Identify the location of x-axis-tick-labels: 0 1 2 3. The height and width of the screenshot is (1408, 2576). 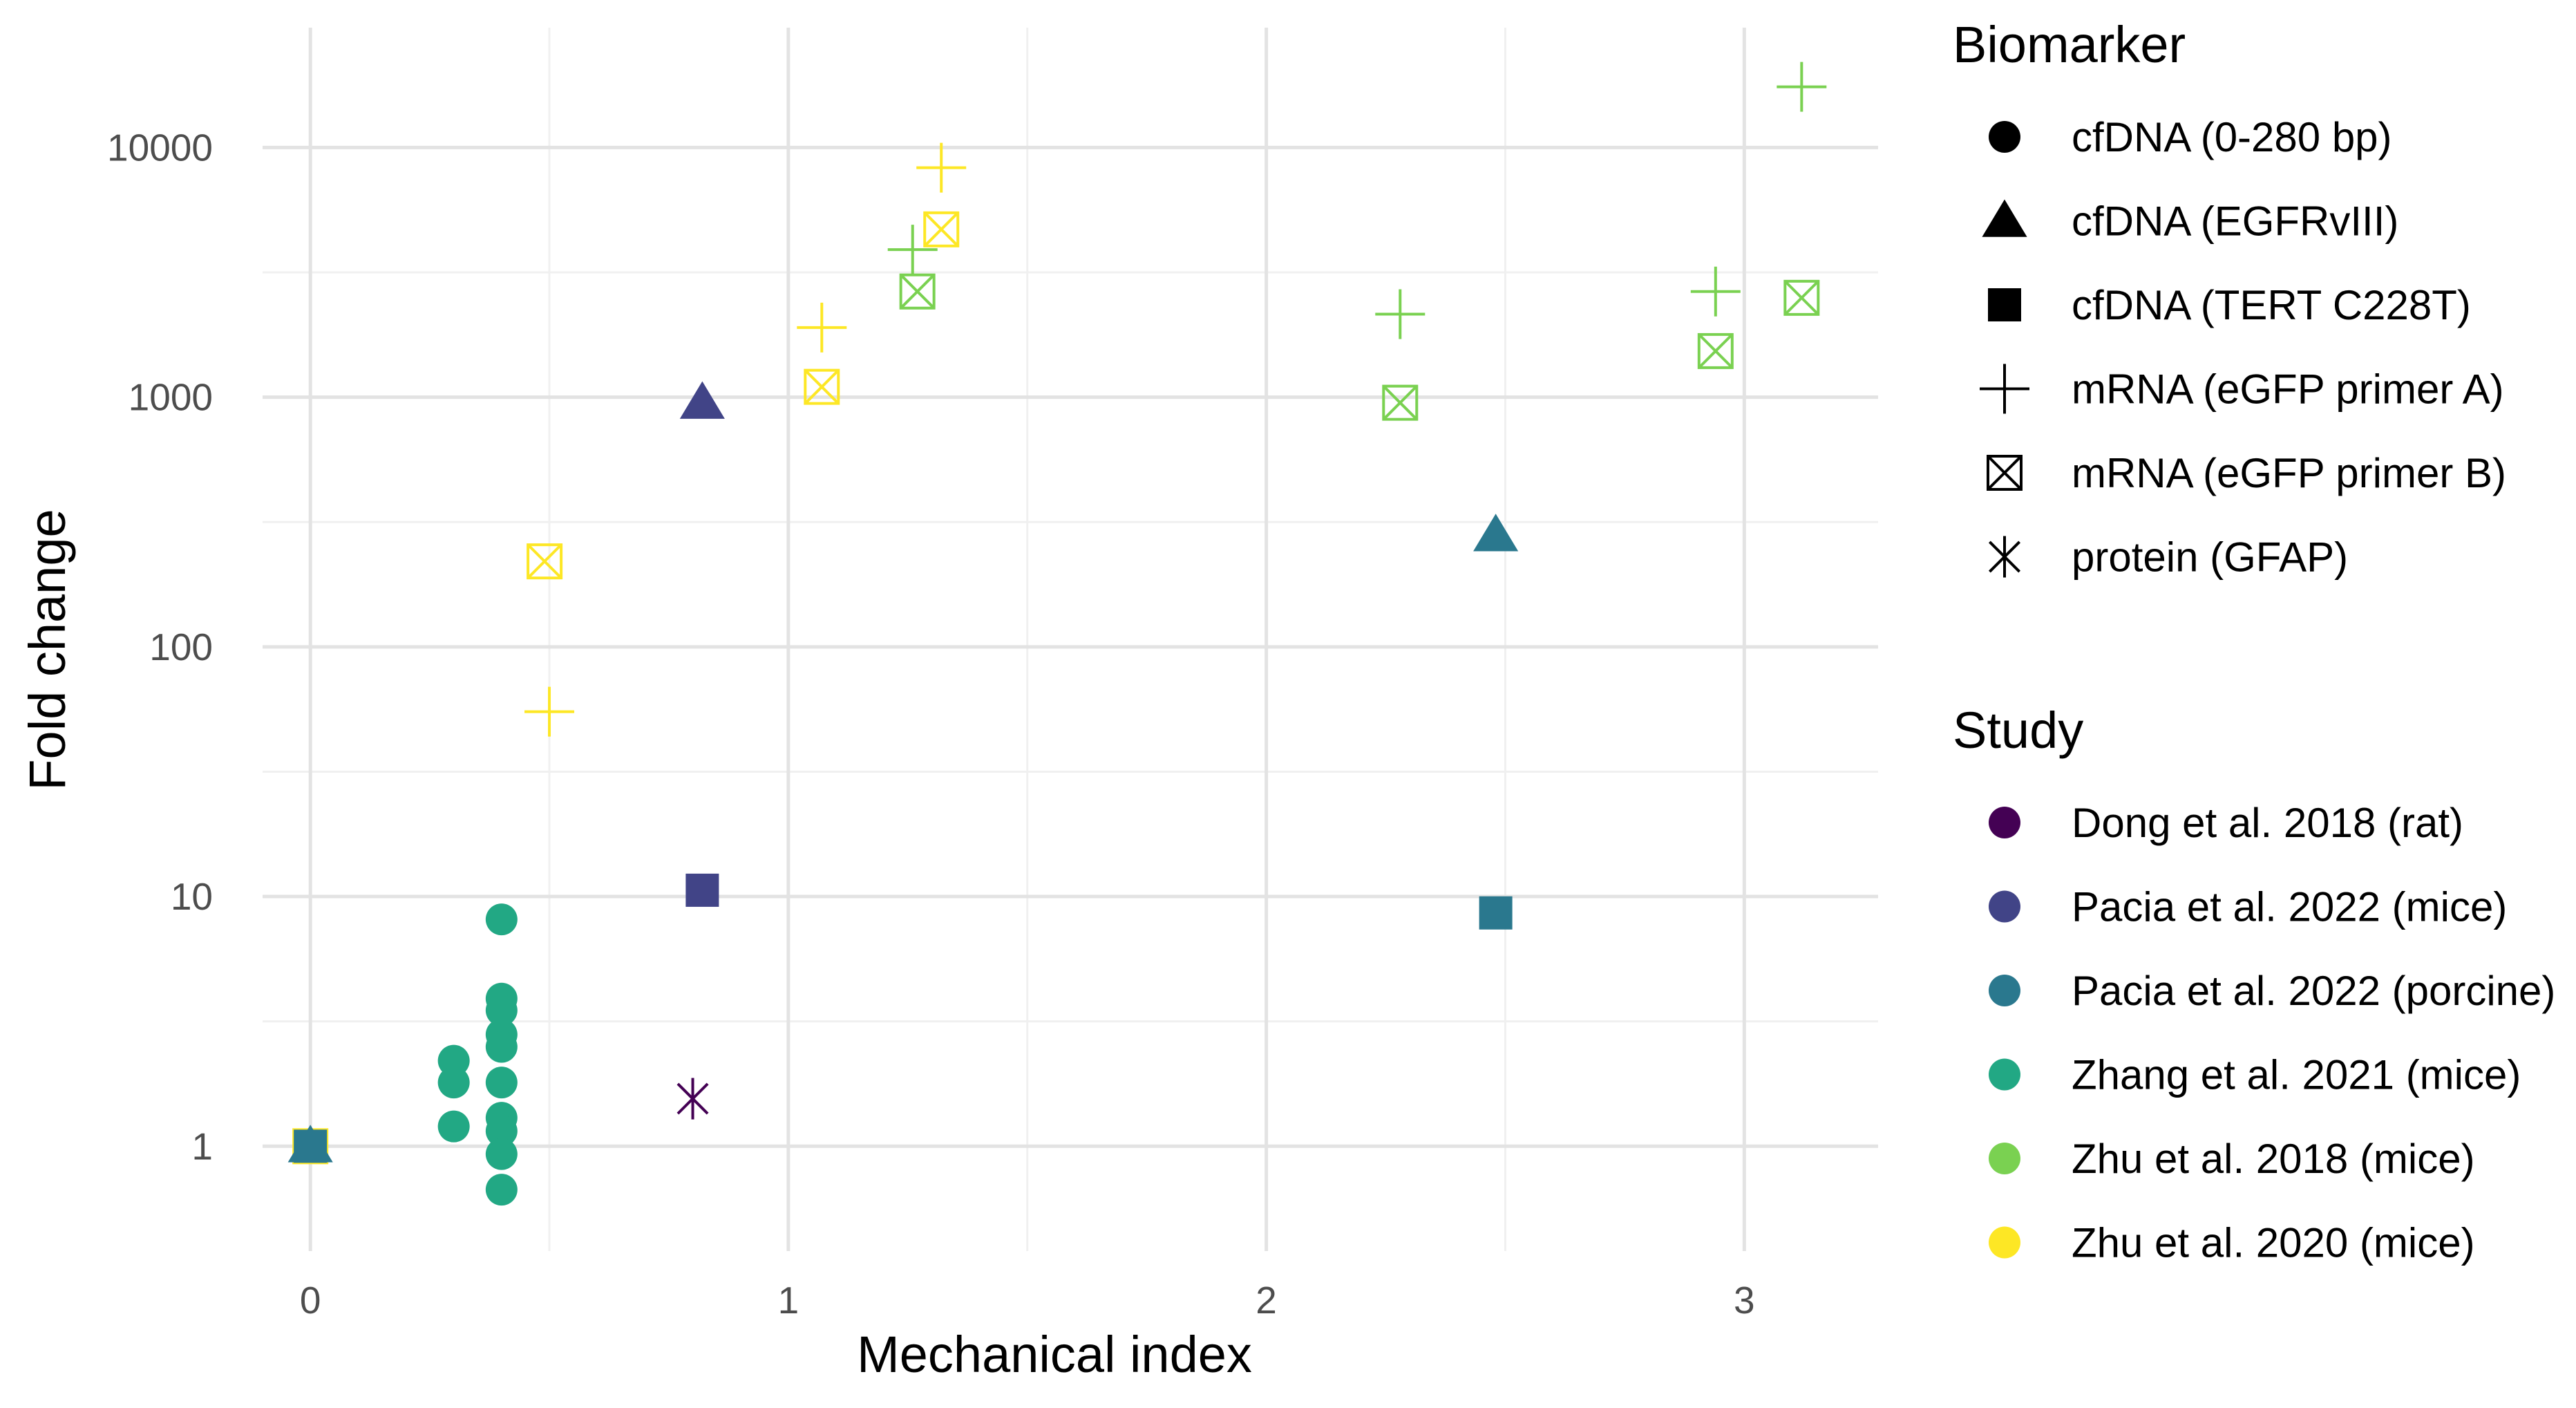
(1027, 1300).